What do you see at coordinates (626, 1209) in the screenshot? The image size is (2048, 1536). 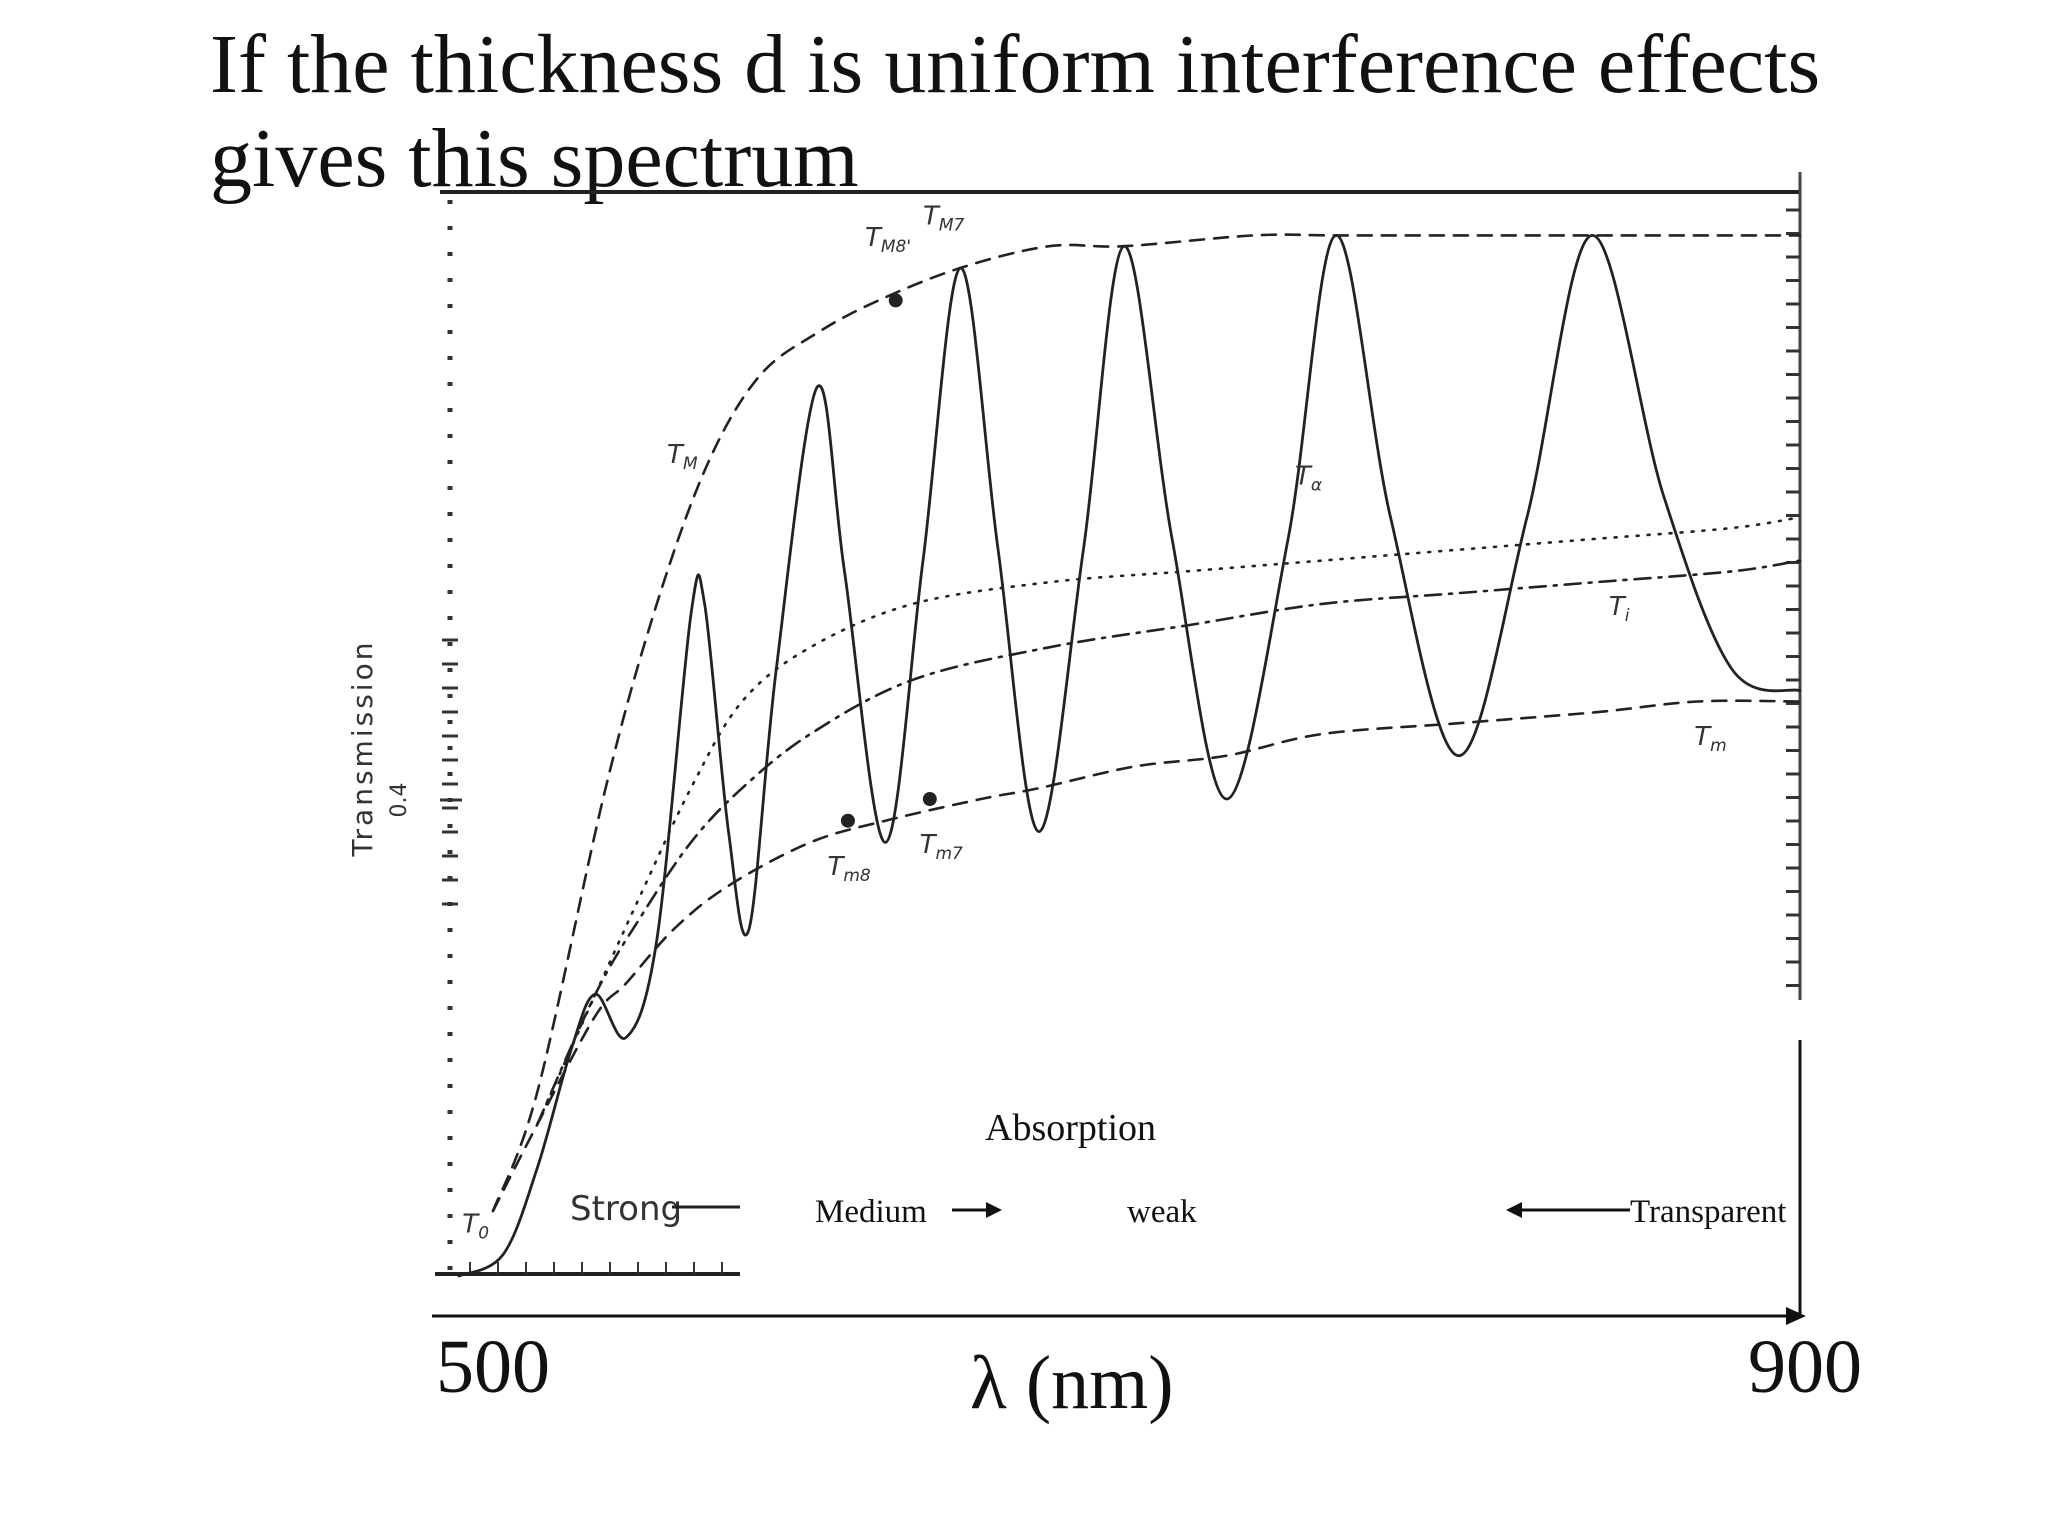 I see `absorption-strong-label: Strong` at bounding box center [626, 1209].